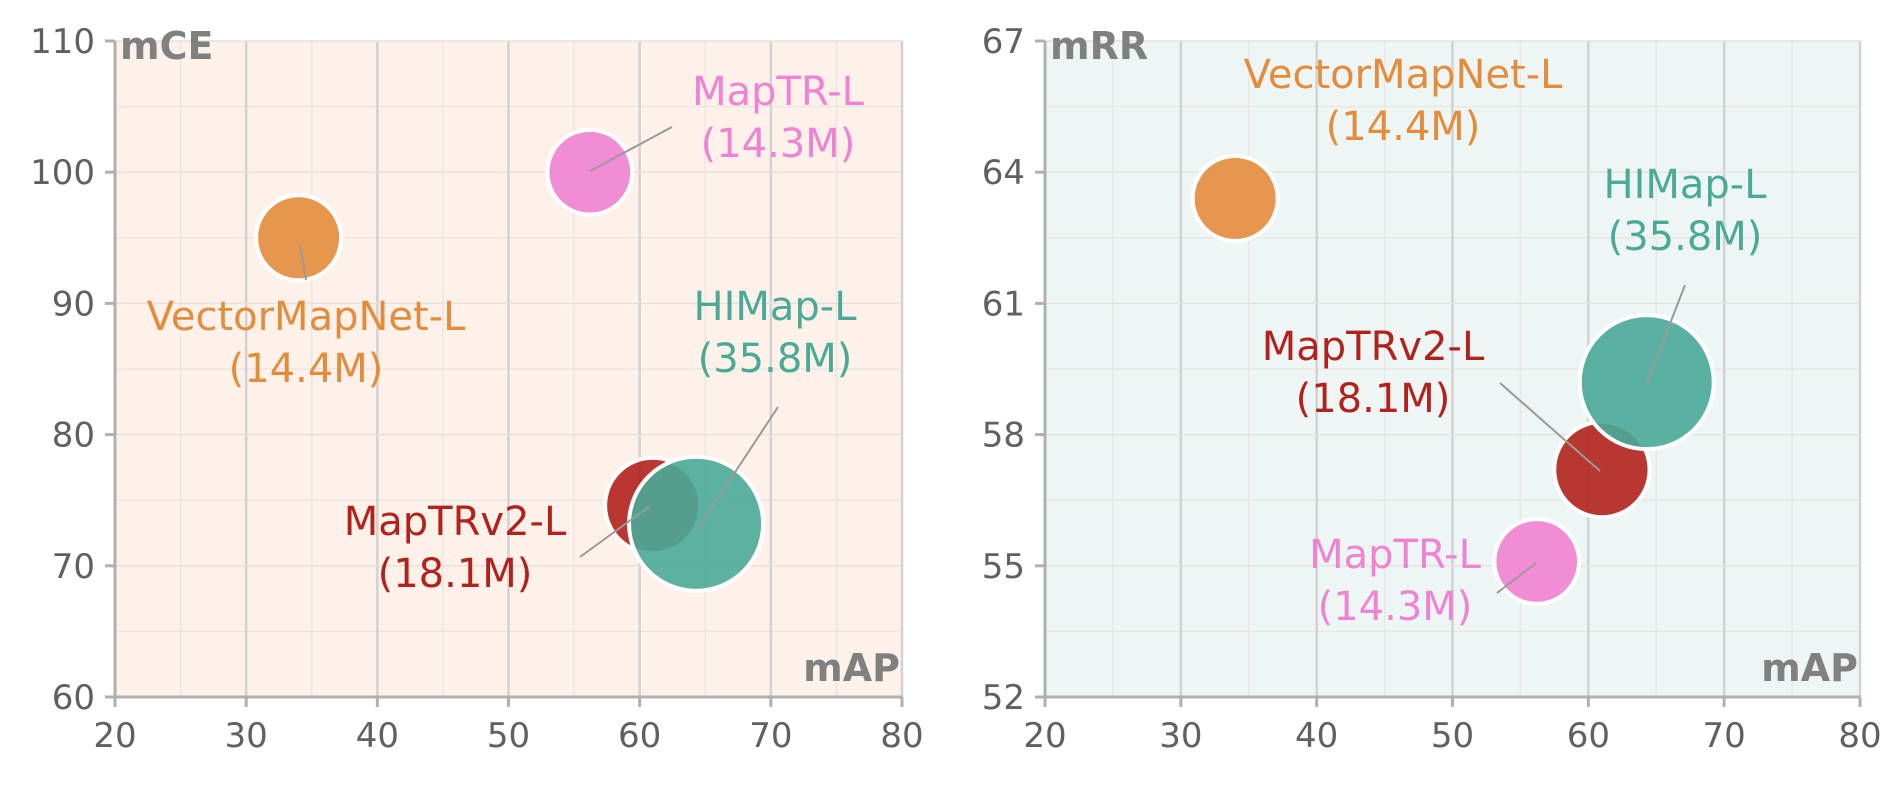 The width and height of the screenshot is (1898, 791). What do you see at coordinates (1003, 42) in the screenshot?
I see `y-tick-label: 67` at bounding box center [1003, 42].